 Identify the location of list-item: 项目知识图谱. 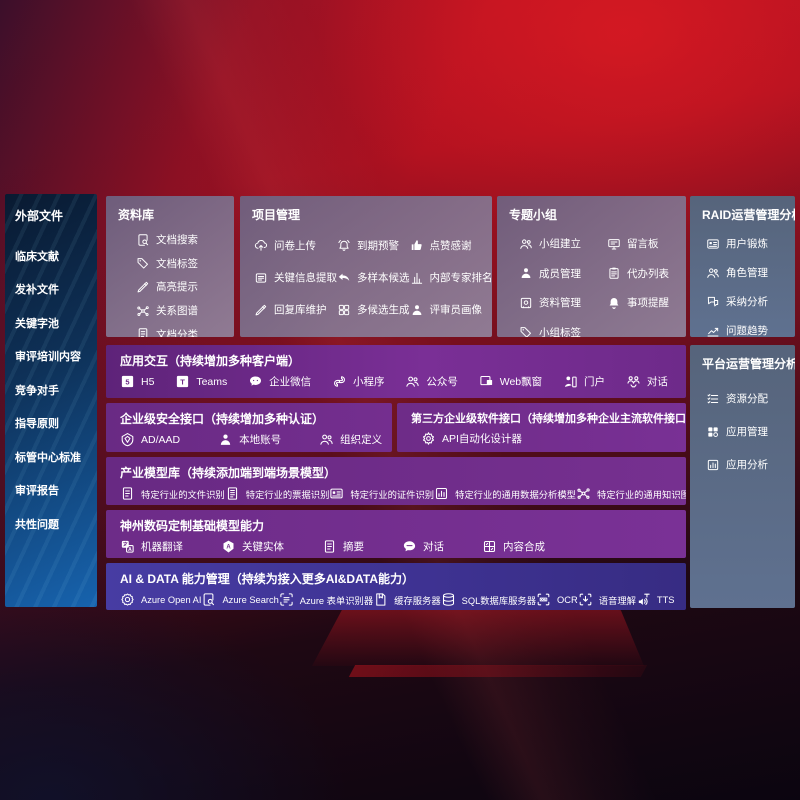
(295, 332).